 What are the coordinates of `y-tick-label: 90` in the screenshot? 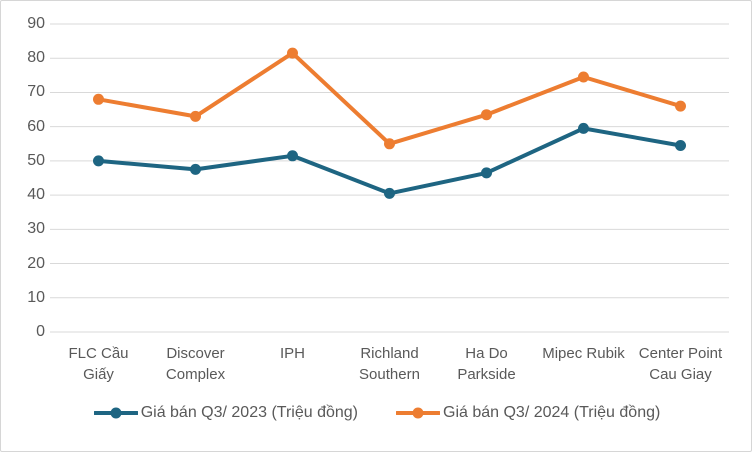 It's located at (36, 23).